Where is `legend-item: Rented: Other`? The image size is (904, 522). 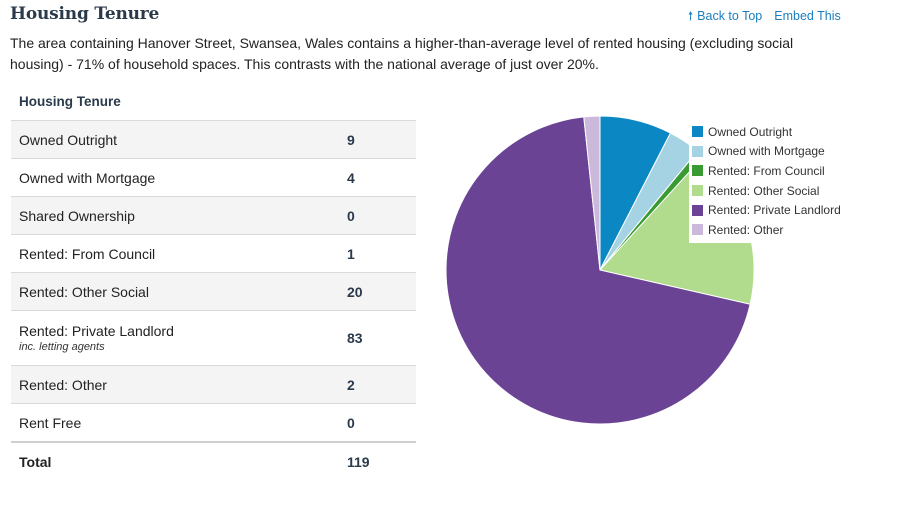
legend-item: Rented: Other is located at coordinates (766, 230).